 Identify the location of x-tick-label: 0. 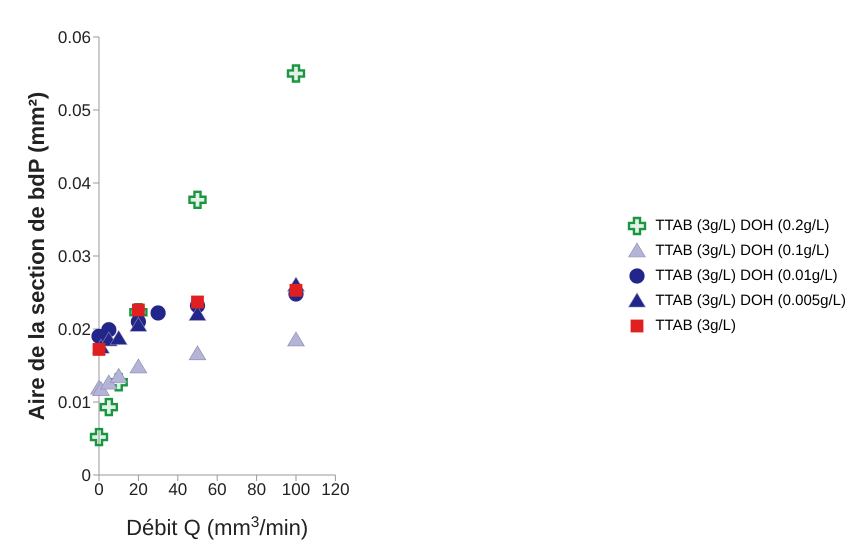
(99, 490).